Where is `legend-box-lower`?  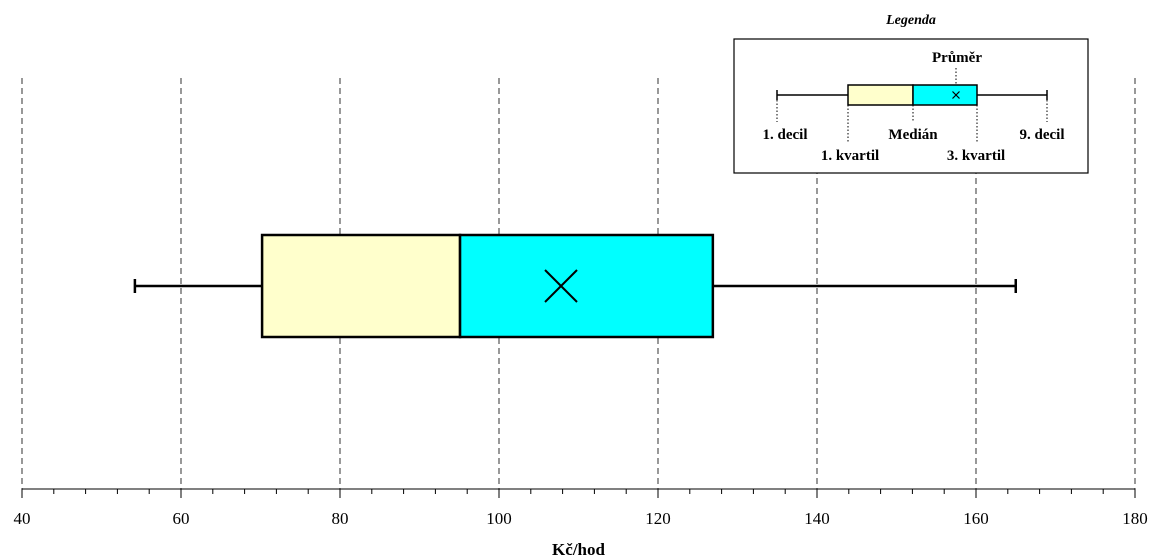 legend-box-lower is located at coordinates (880, 95).